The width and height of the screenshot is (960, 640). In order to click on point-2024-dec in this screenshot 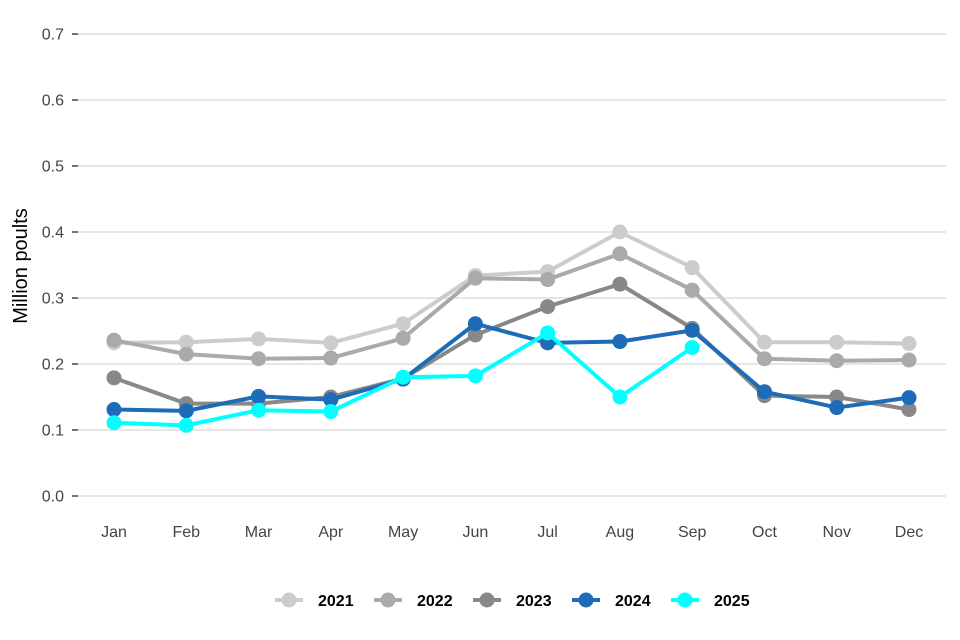, I will do `click(909, 398)`.